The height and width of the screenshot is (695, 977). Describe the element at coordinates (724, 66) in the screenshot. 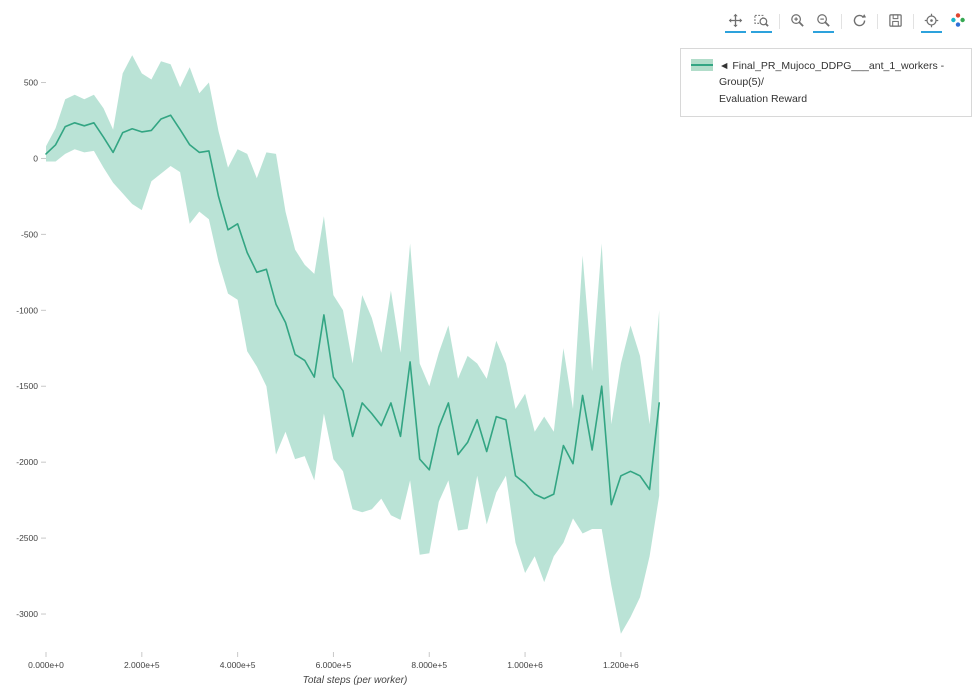

I see `legend-toggle-icon: ◄` at that location.